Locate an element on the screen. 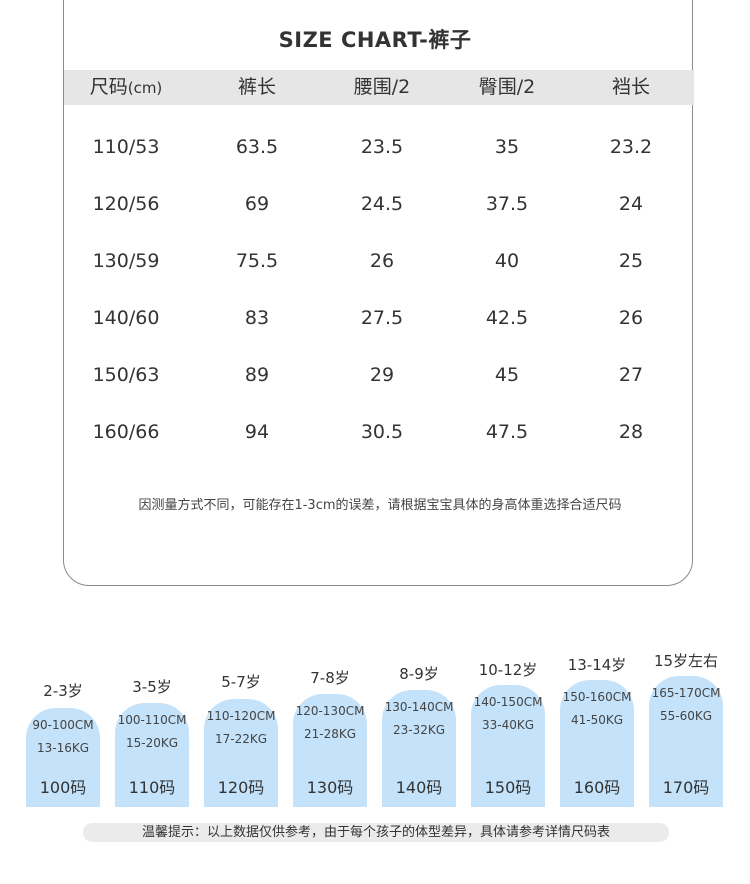 The width and height of the screenshot is (750, 884). age-label: 5-7岁 is located at coordinates (241, 682).